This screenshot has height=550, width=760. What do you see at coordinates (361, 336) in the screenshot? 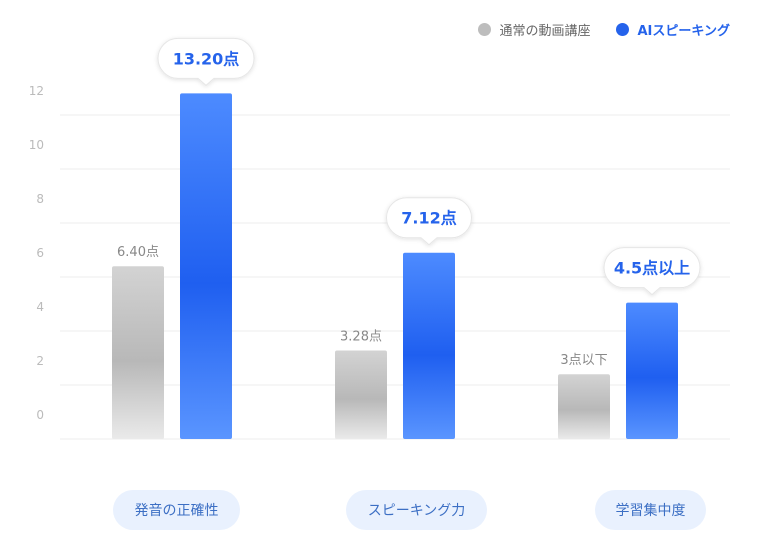
I see `bar-label-normal: 3.28点` at bounding box center [361, 336].